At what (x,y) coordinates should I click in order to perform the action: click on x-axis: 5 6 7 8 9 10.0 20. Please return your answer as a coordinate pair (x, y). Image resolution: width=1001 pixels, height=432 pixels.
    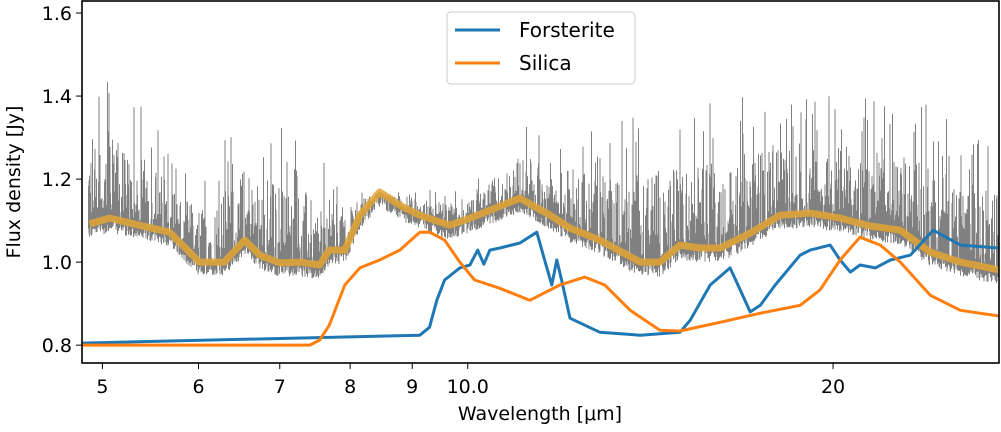
    Looking at the image, I should click on (470, 380).